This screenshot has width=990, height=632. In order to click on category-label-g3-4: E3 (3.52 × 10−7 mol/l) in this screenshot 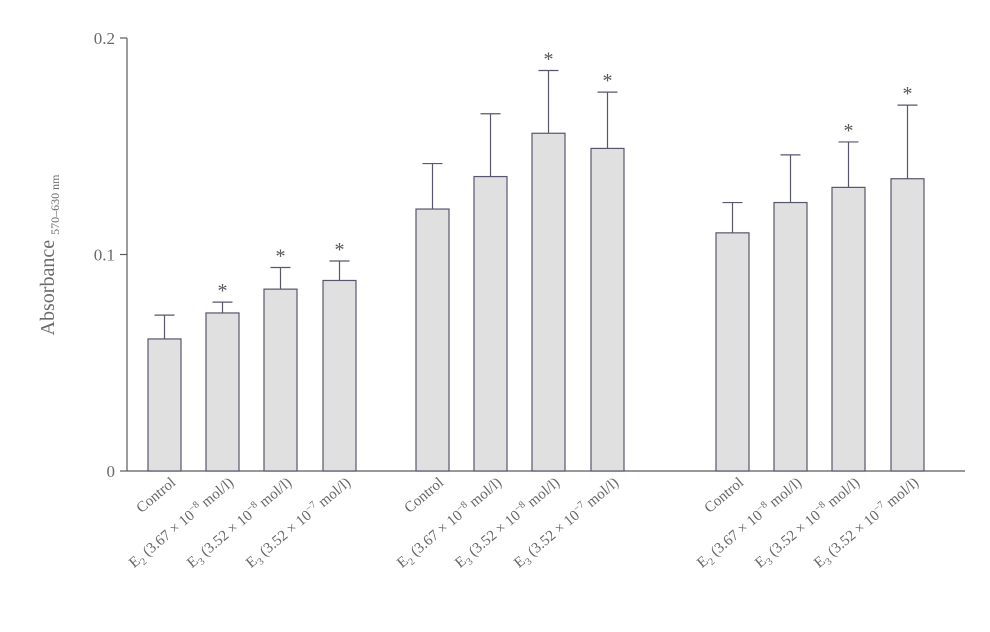, I will do `click(867, 523)`.